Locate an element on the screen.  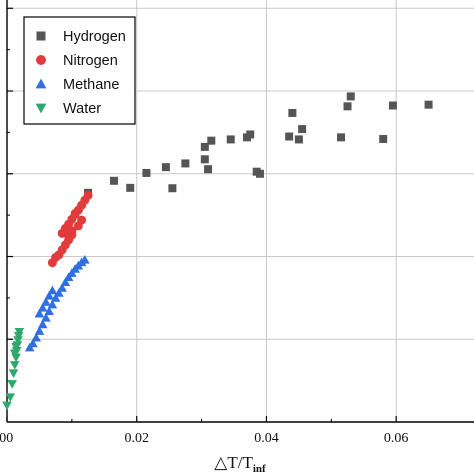
x-tick-label: 0.06 is located at coordinates (396, 438).